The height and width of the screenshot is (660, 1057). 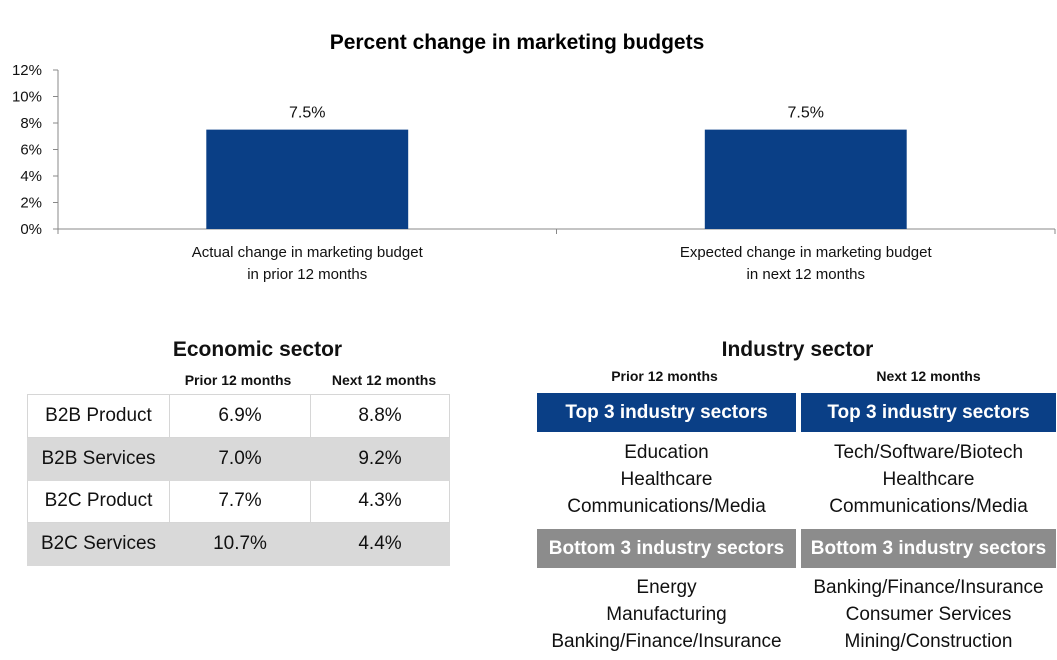 I want to click on row-label: B2C Services, so click(x=98, y=544).